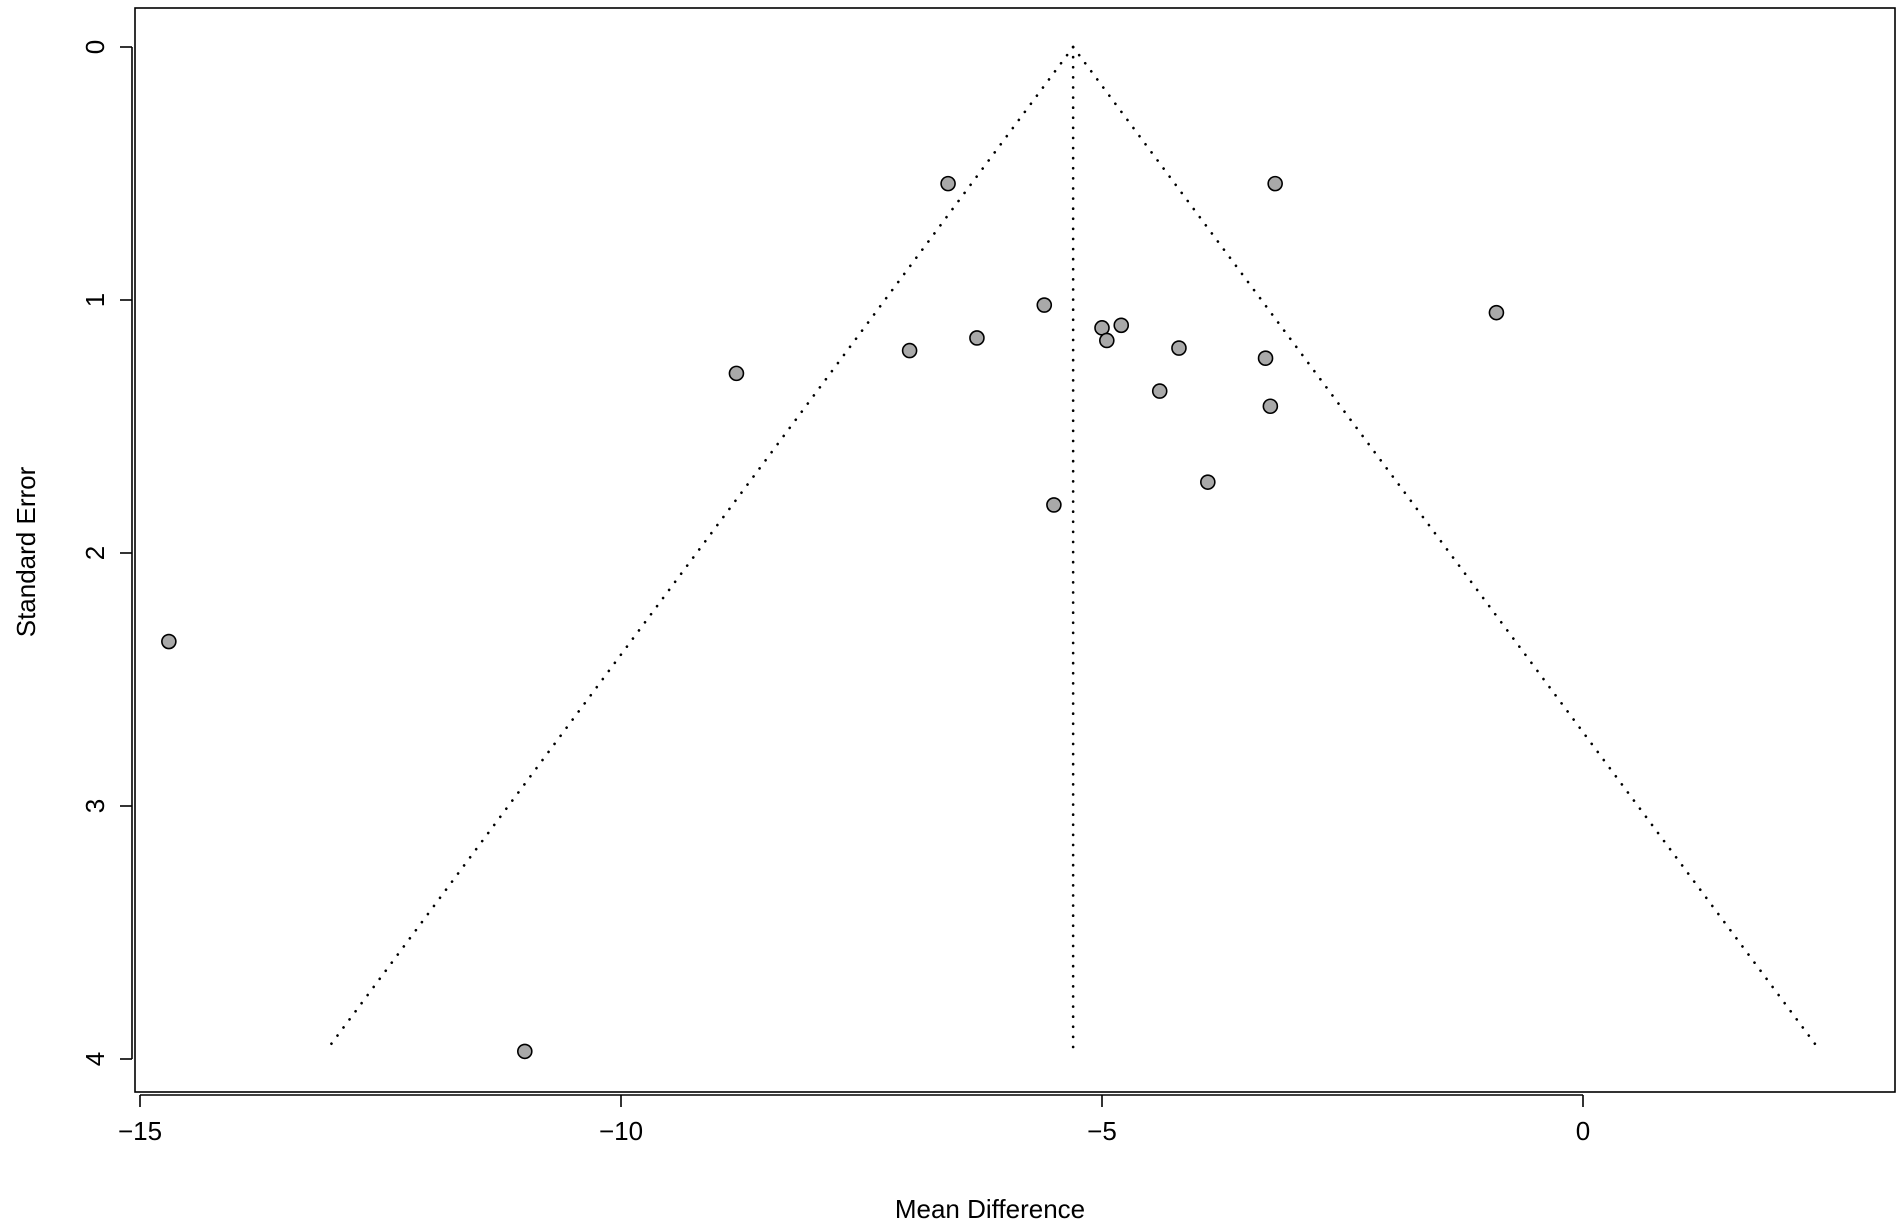  Describe the element at coordinates (26, 551) in the screenshot. I see `y-axis-title: Standard Error` at that location.